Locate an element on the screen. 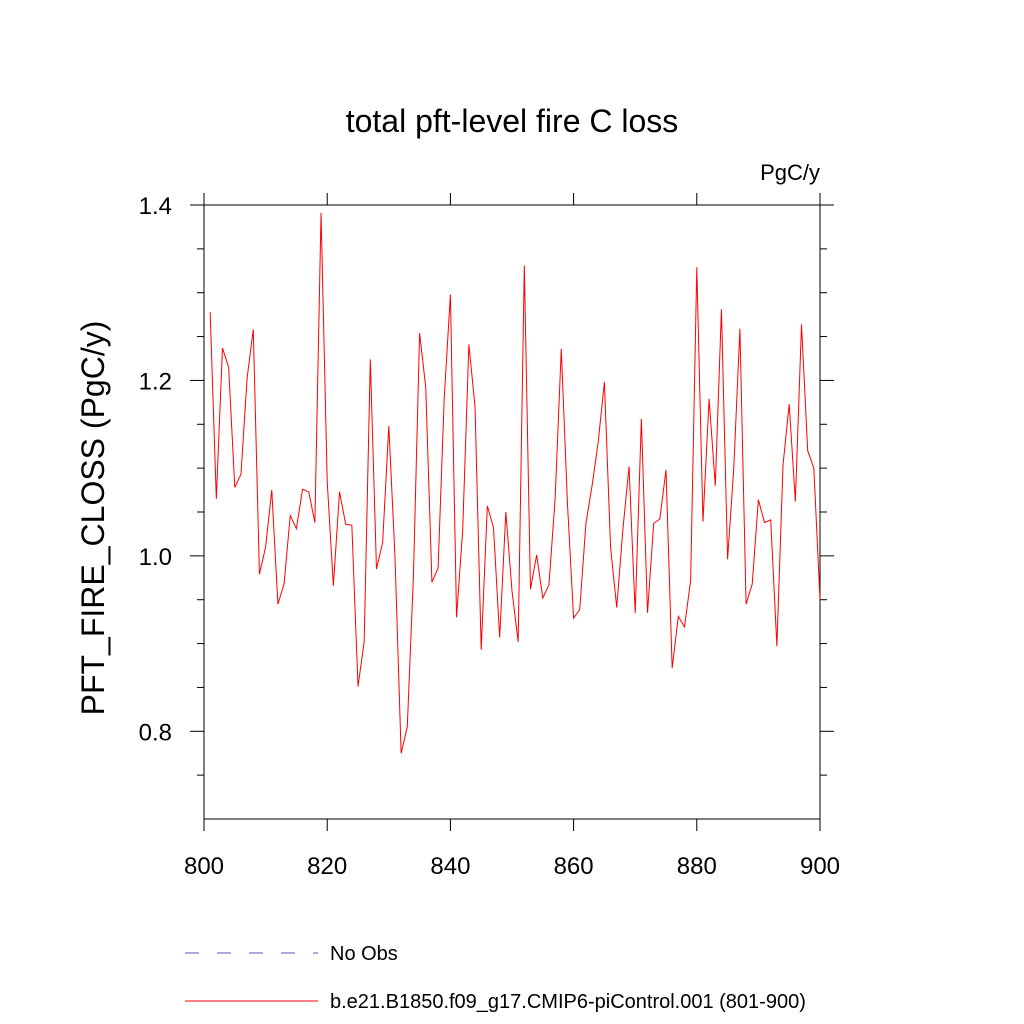 This screenshot has width=1024, height=1024. x-tick-label: 840 is located at coordinates (450, 866).